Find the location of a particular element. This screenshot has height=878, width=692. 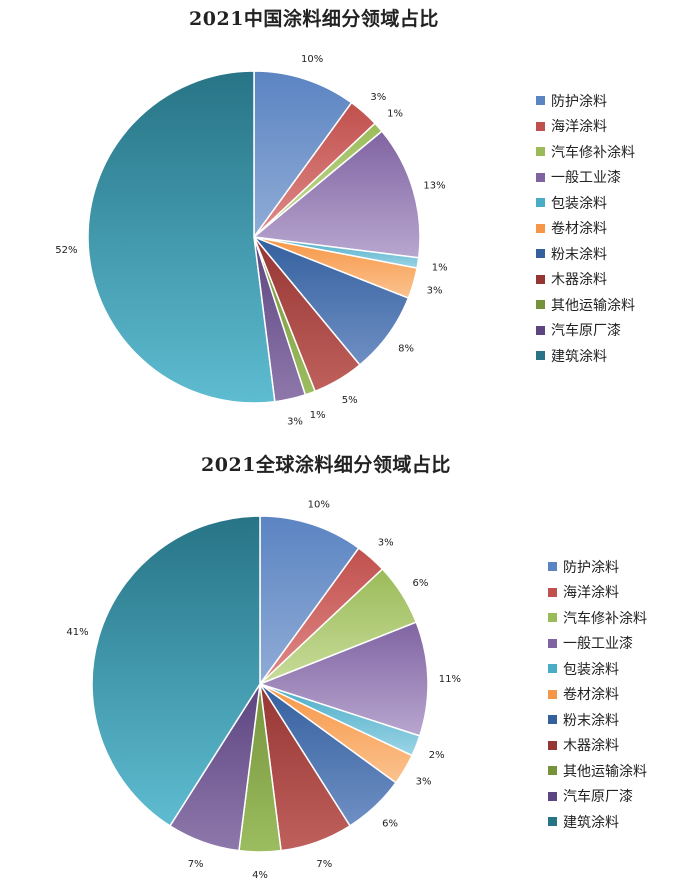

chart-title: 2021全球涂料细分领域占比 is located at coordinates (326, 465).